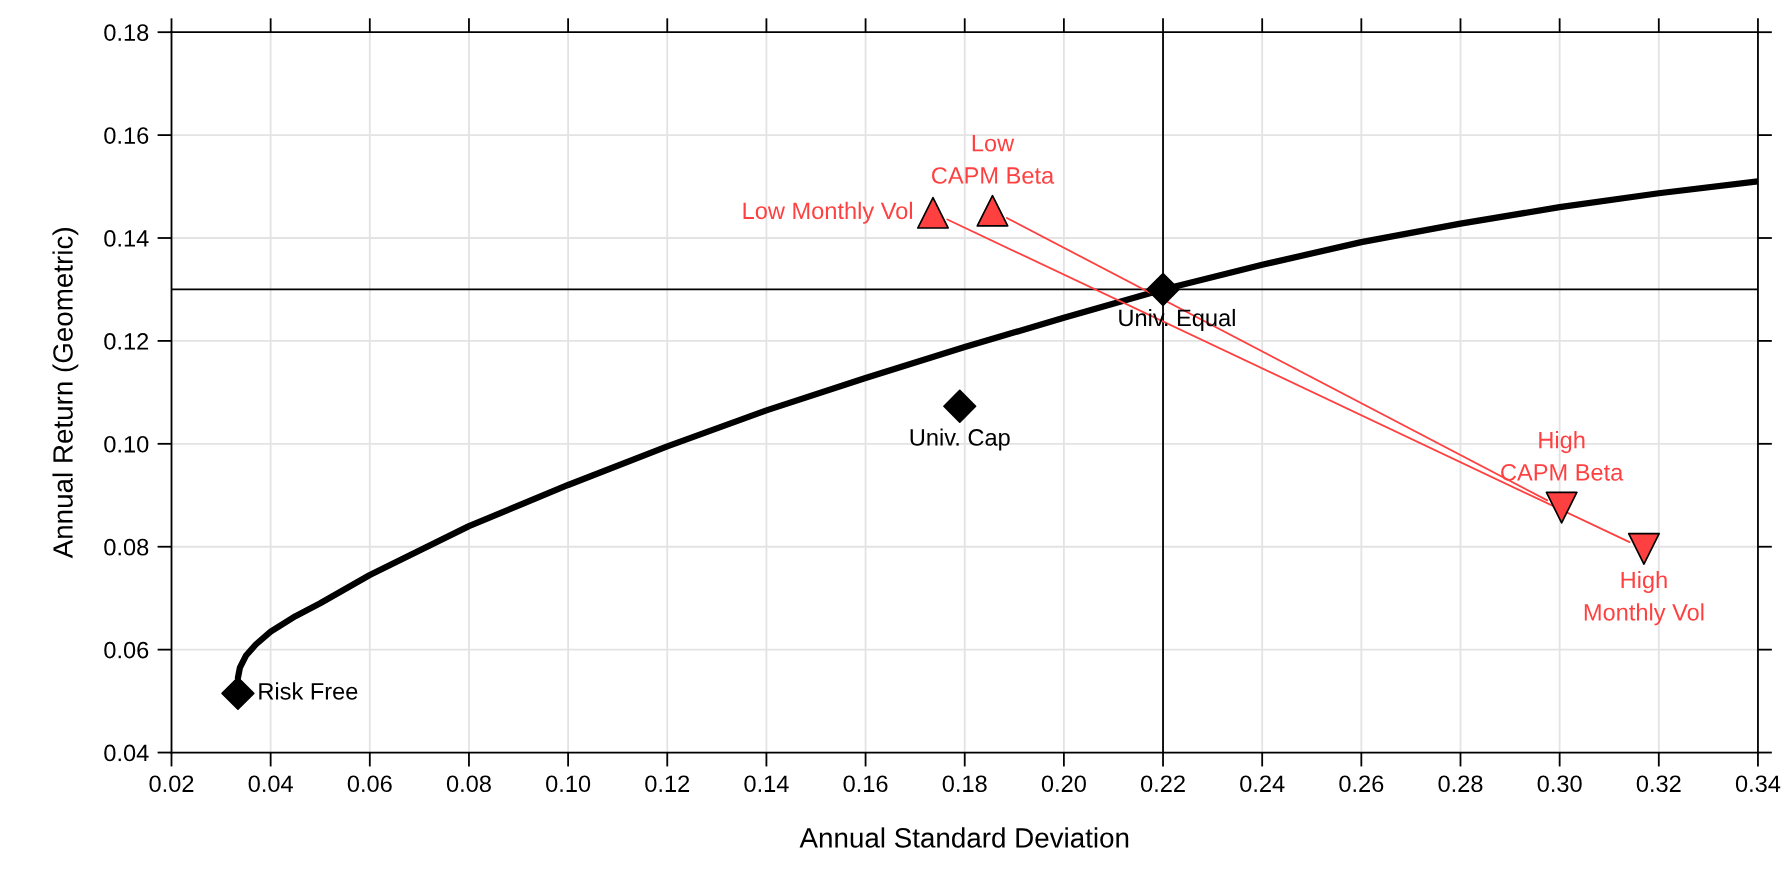 This screenshot has height=870, width=1792. Describe the element at coordinates (126, 650) in the screenshot. I see `y-tick-label: 0.06` at that location.